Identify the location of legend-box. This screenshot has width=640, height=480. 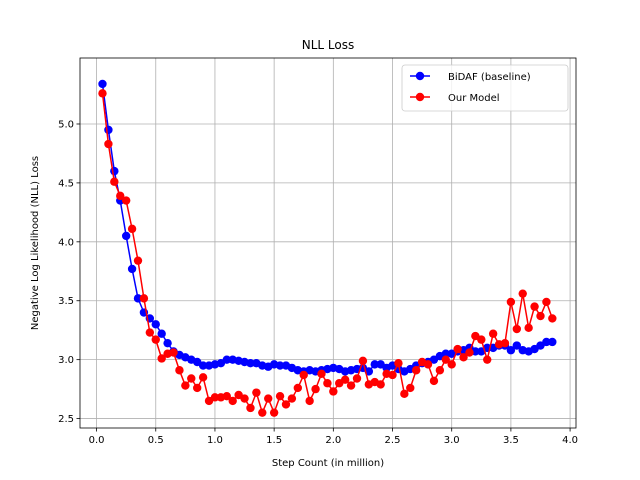
(485, 88).